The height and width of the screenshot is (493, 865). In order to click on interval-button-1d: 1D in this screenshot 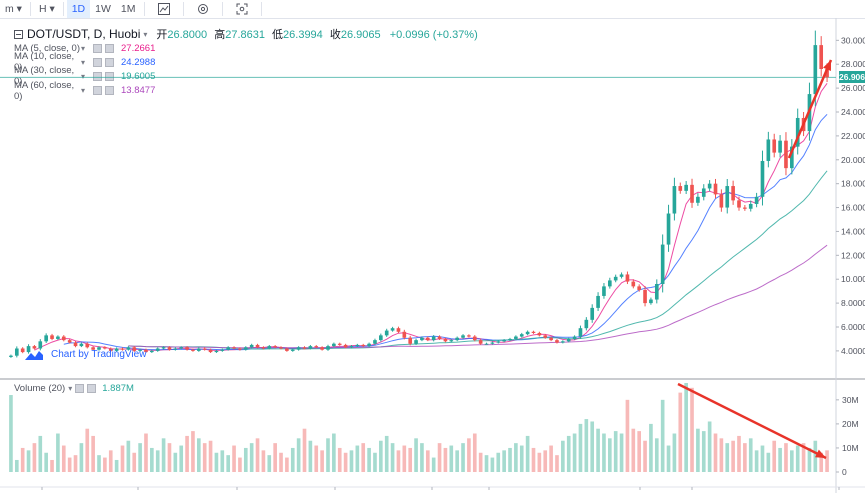, I will do `click(78, 9)`.